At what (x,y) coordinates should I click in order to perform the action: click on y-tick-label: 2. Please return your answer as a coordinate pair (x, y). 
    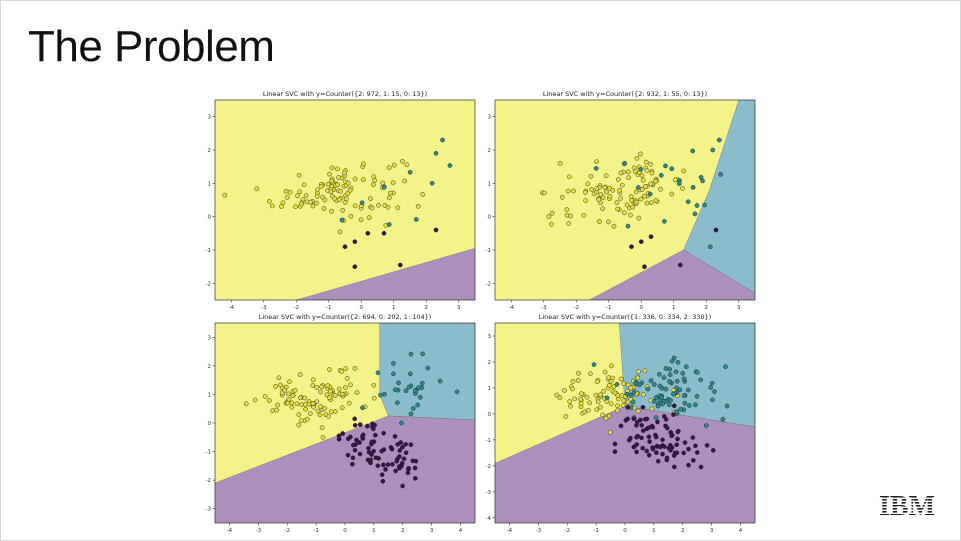
    Looking at the image, I should click on (210, 151).